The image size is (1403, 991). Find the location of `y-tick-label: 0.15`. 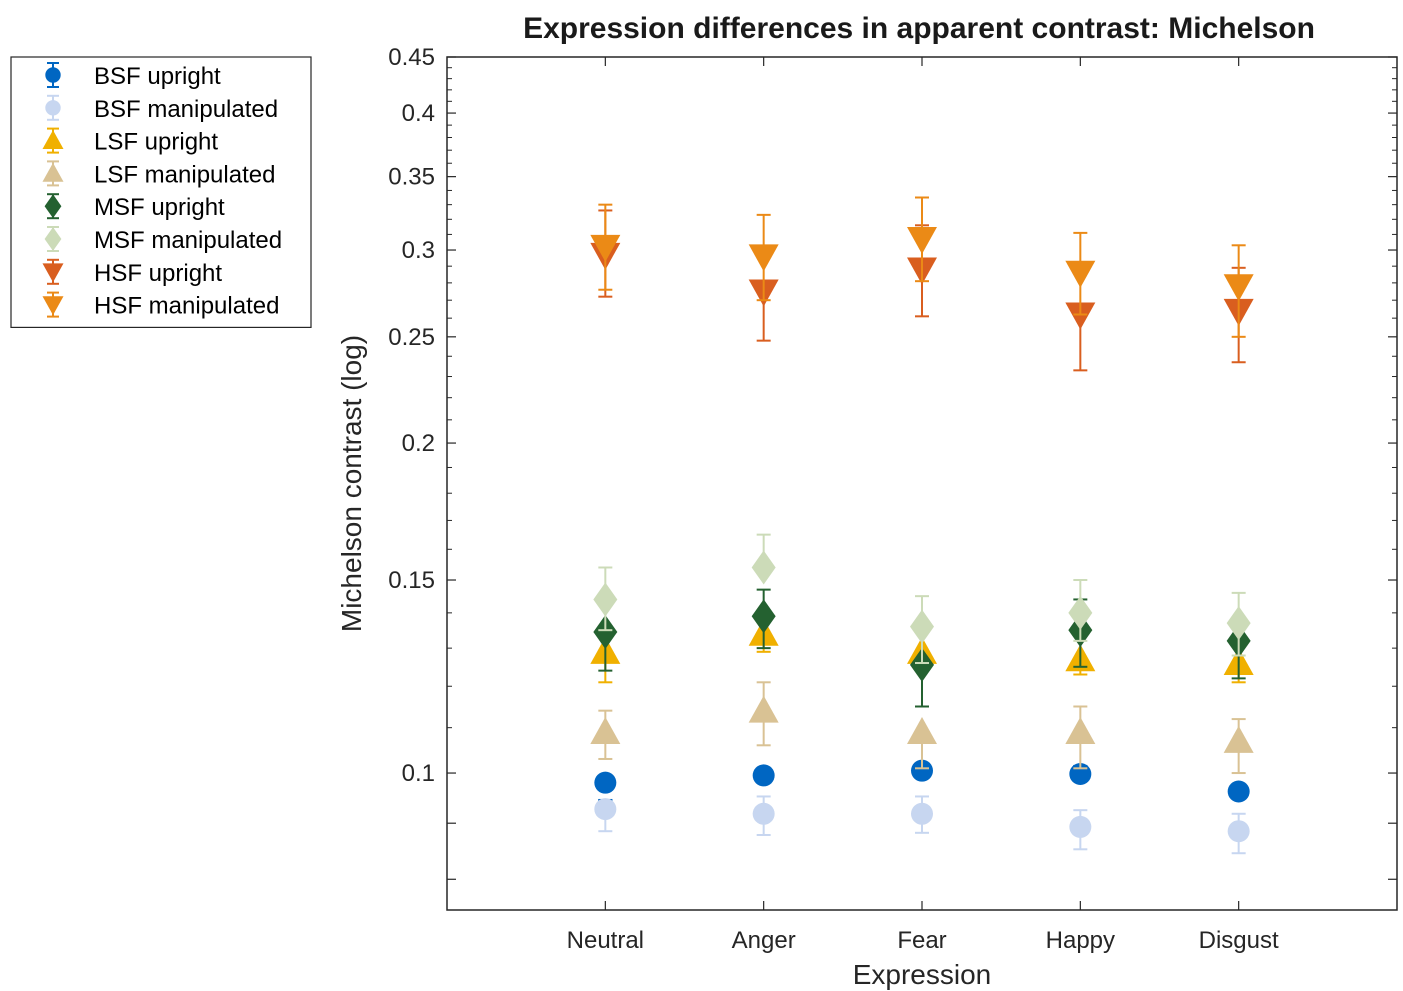

y-tick-label: 0.15 is located at coordinates (411, 580).